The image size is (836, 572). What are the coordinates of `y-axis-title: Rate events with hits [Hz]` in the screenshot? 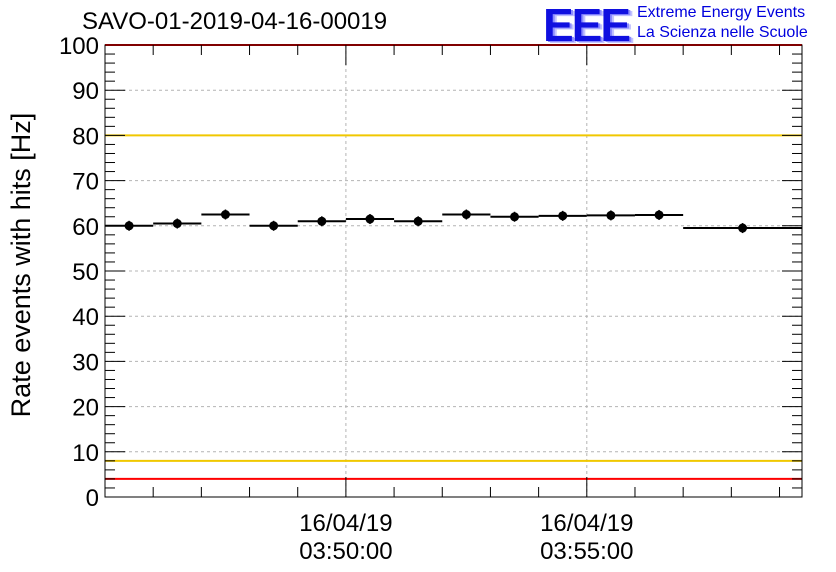 It's located at (21, 265).